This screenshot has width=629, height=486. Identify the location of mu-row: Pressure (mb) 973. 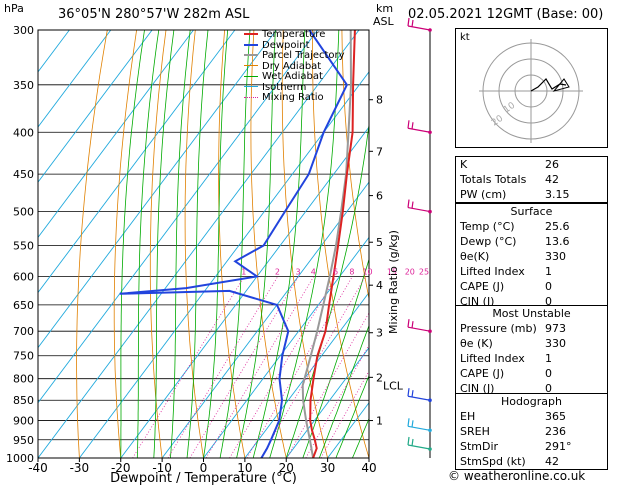
(513, 328).